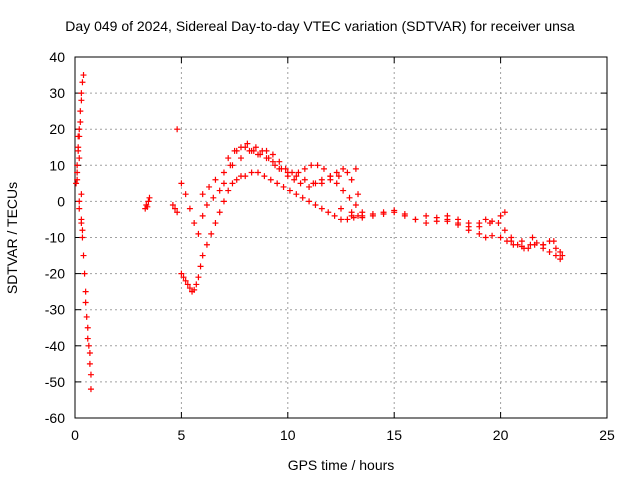 This screenshot has width=640, height=480. Describe the element at coordinates (161, 171) in the screenshot. I see `series-isolated` at that location.